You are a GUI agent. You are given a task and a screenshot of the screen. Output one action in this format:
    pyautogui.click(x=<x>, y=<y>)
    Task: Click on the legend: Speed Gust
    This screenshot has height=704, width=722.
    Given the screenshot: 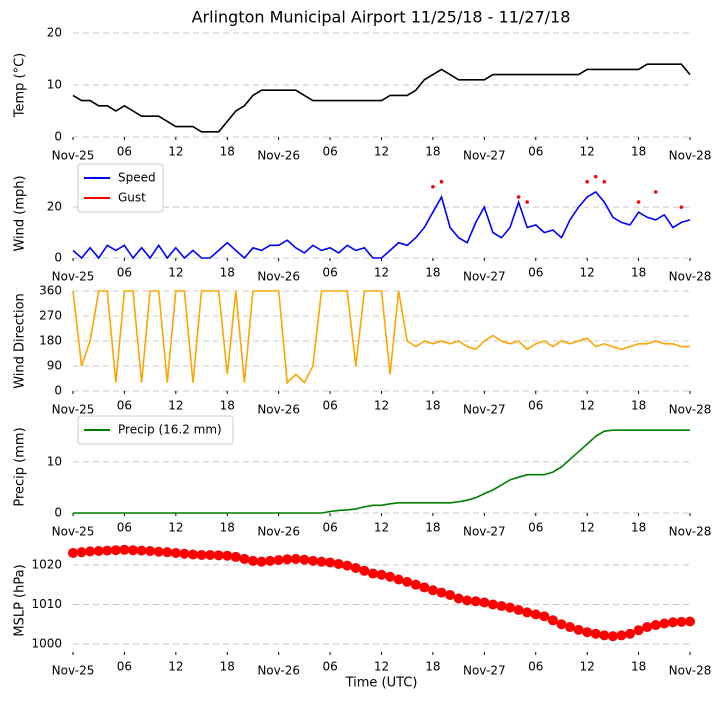 What is the action you would take?
    pyautogui.click(x=120, y=188)
    